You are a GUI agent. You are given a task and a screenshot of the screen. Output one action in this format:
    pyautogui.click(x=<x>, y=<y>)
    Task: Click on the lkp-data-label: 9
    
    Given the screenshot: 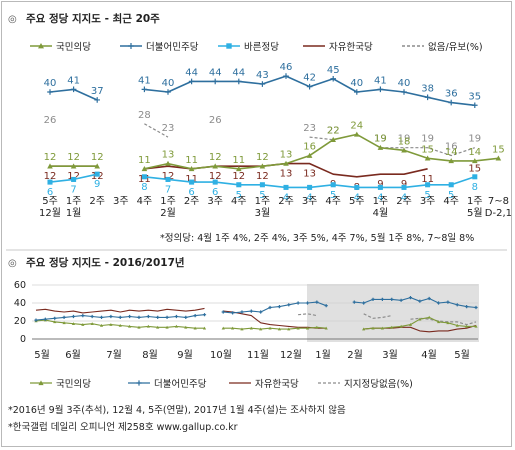 What is the action you would take?
    pyautogui.click(x=380, y=184)
    